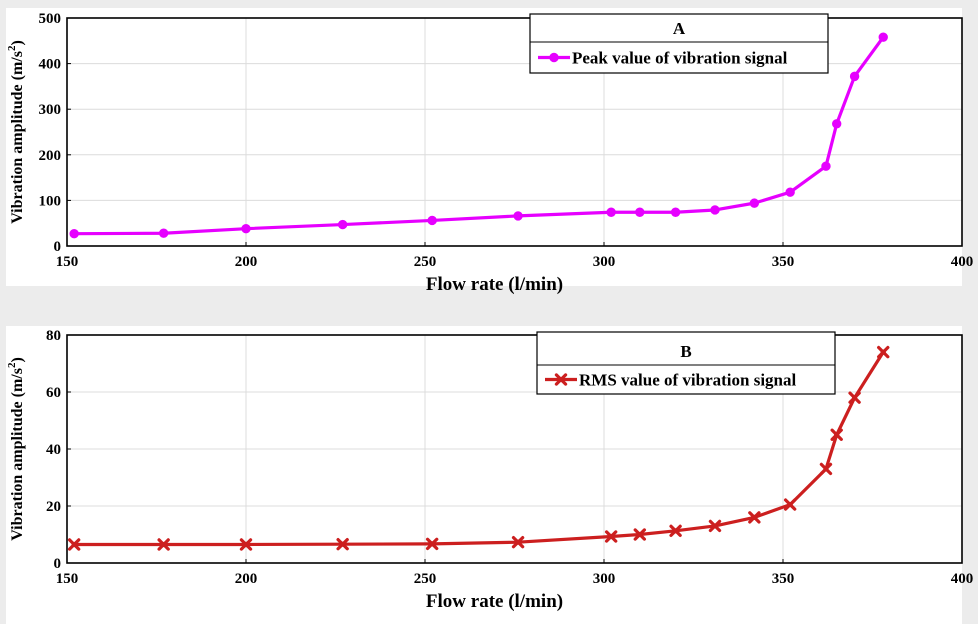  Describe the element at coordinates (494, 284) in the screenshot. I see `panel-a-x-axis-label: Flow rate (l/min)` at that location.